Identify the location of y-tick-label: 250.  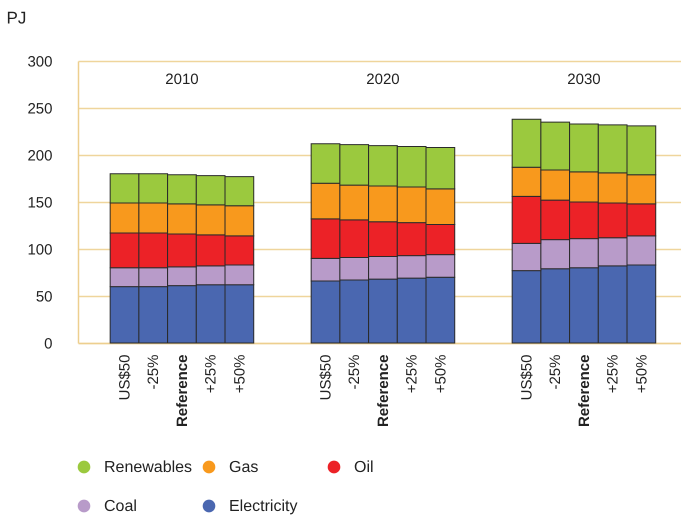
(39, 109).